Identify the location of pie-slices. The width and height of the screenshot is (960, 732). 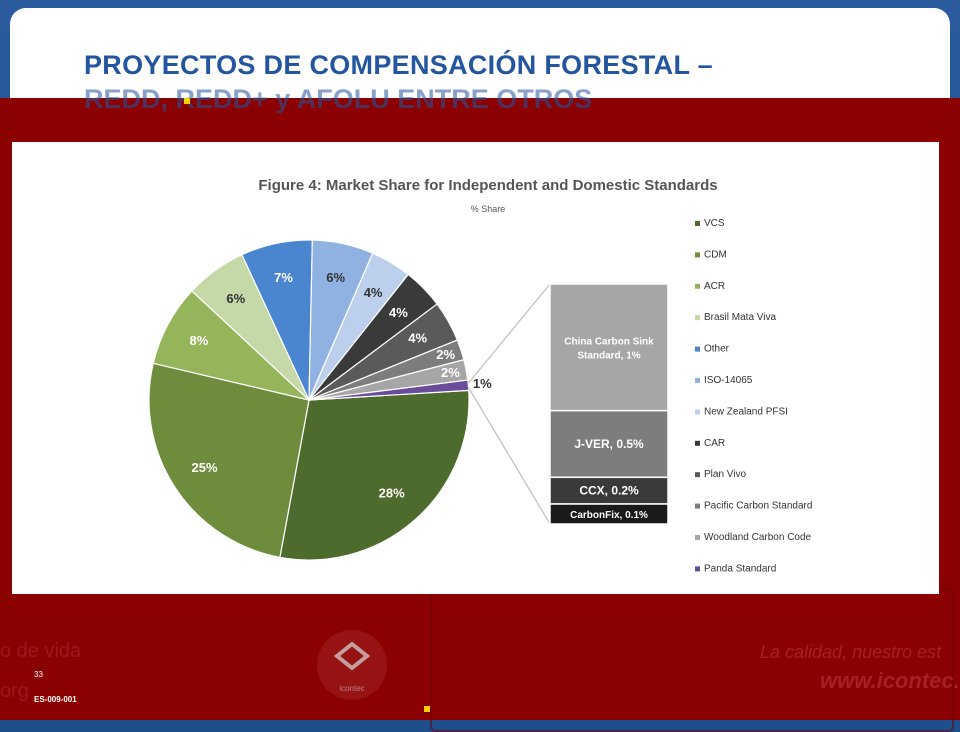
(309, 400).